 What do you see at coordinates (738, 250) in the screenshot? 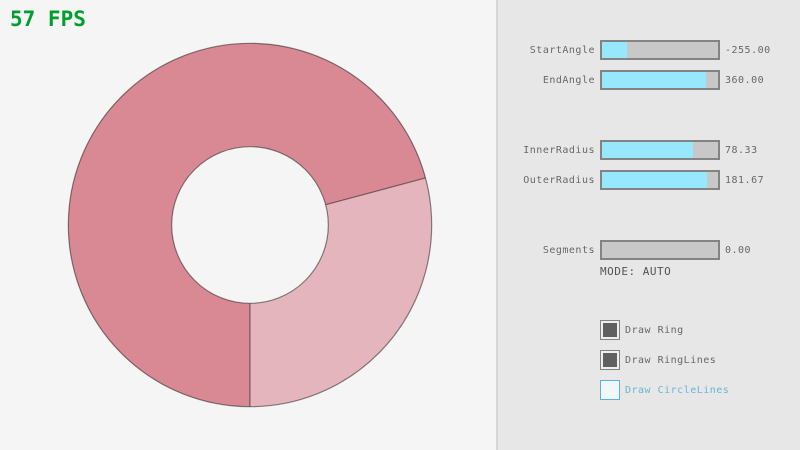
I see `segments-value: 0.00` at bounding box center [738, 250].